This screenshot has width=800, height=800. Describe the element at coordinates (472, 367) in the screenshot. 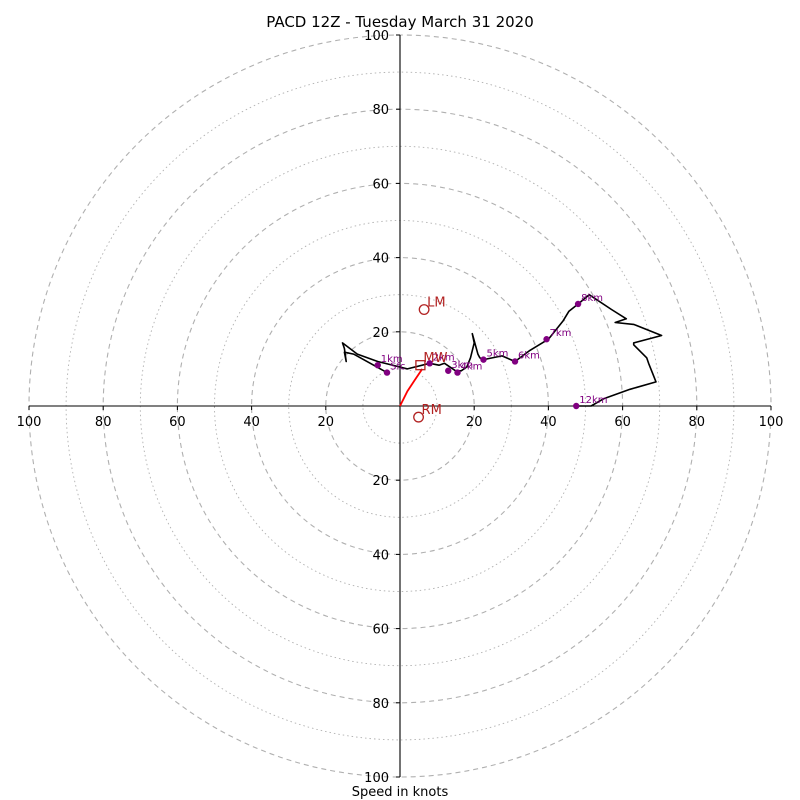

I see `height-marker-label: 4km` at that location.